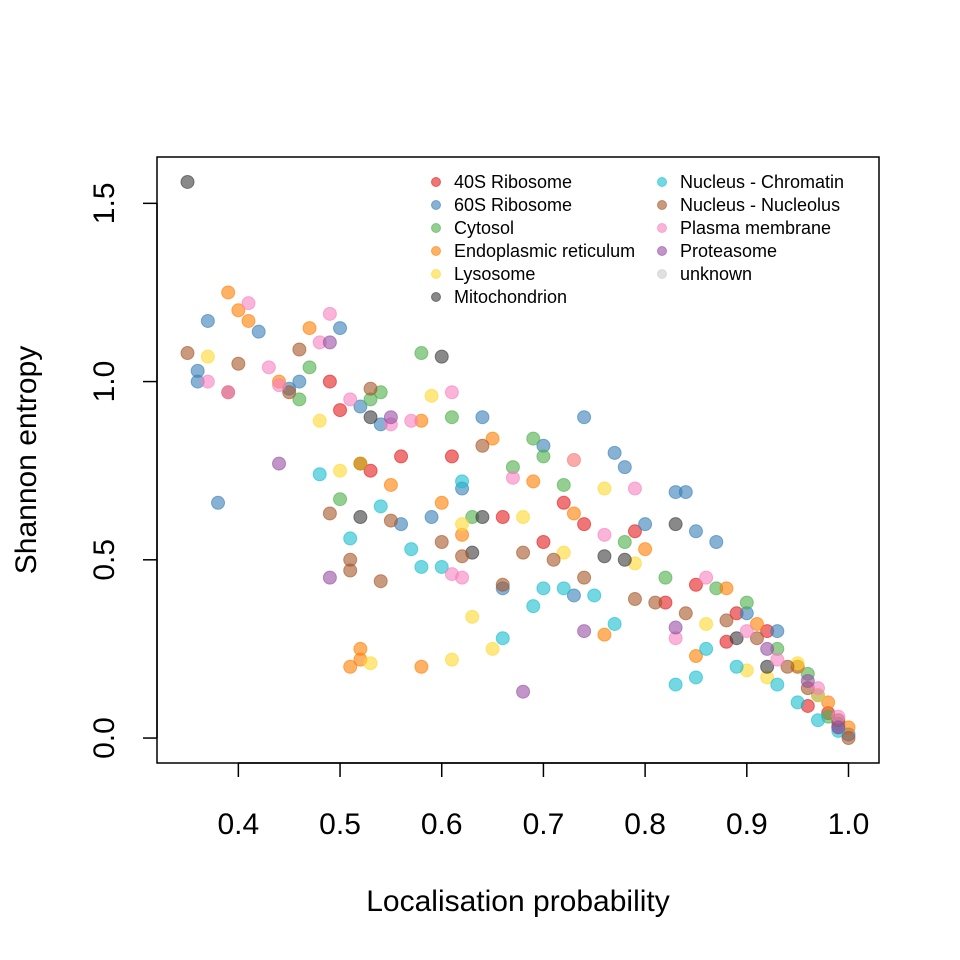 This screenshot has height=960, width=960. Describe the element at coordinates (484, 228) in the screenshot. I see `legend-label: Cytosol` at that location.